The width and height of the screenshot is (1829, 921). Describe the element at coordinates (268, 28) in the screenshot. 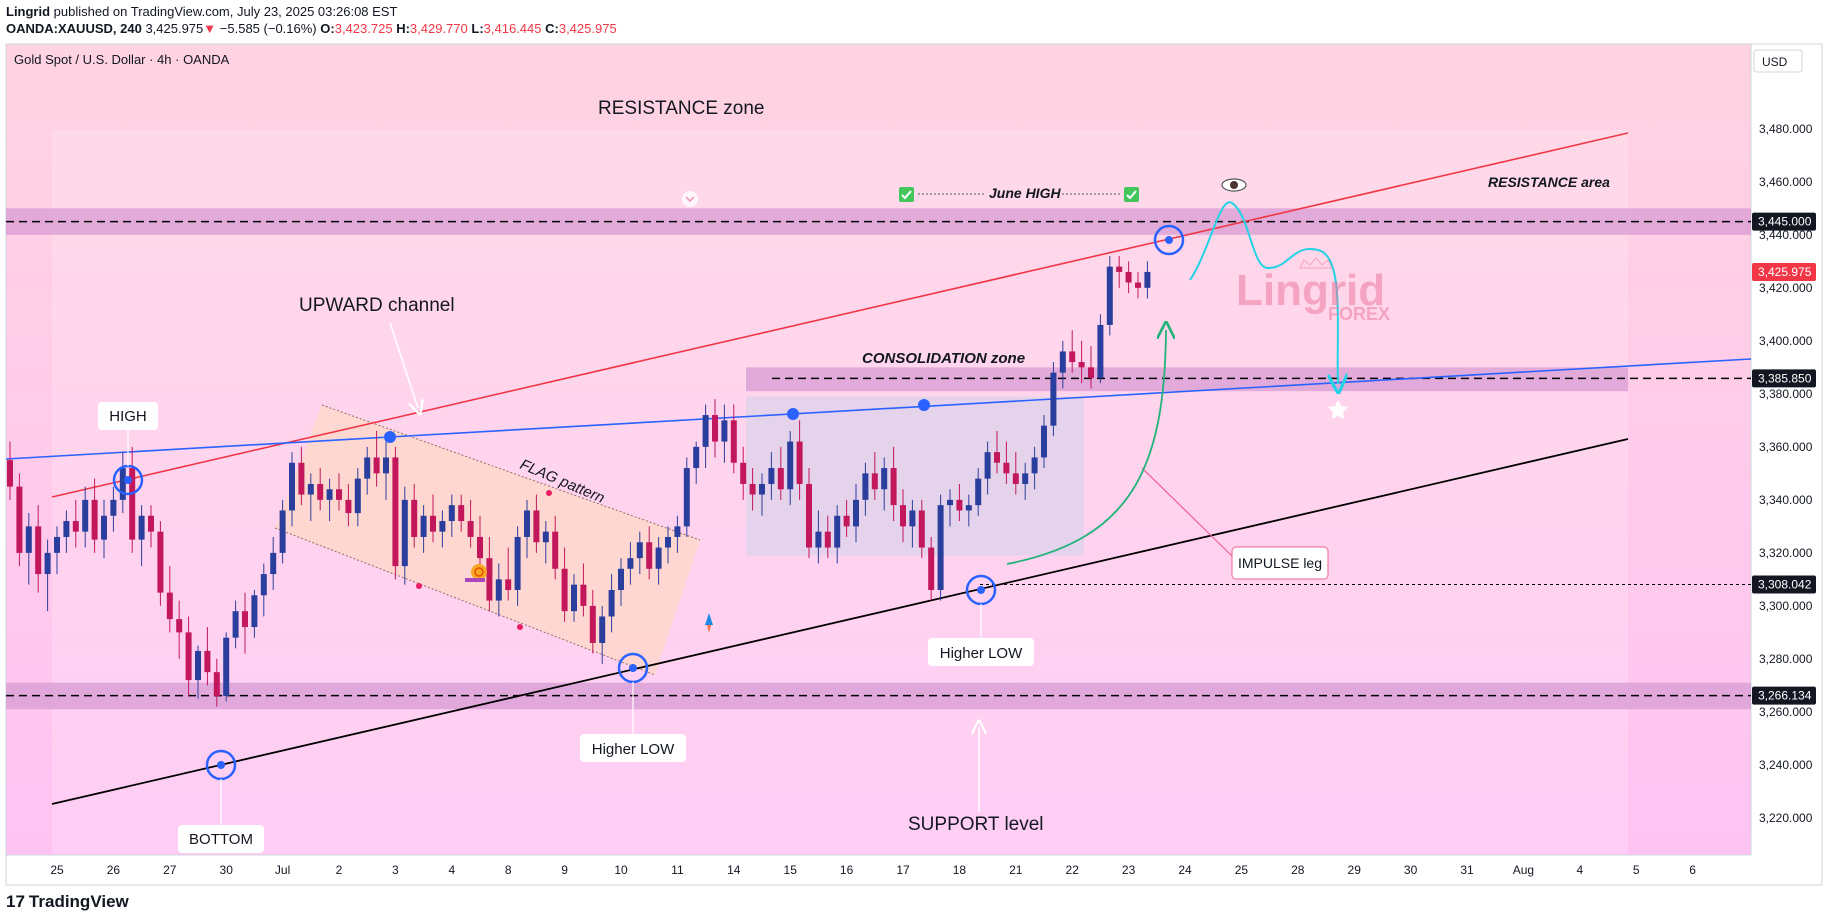

I see `price-change: −5.585 (−0.16%)` at that location.